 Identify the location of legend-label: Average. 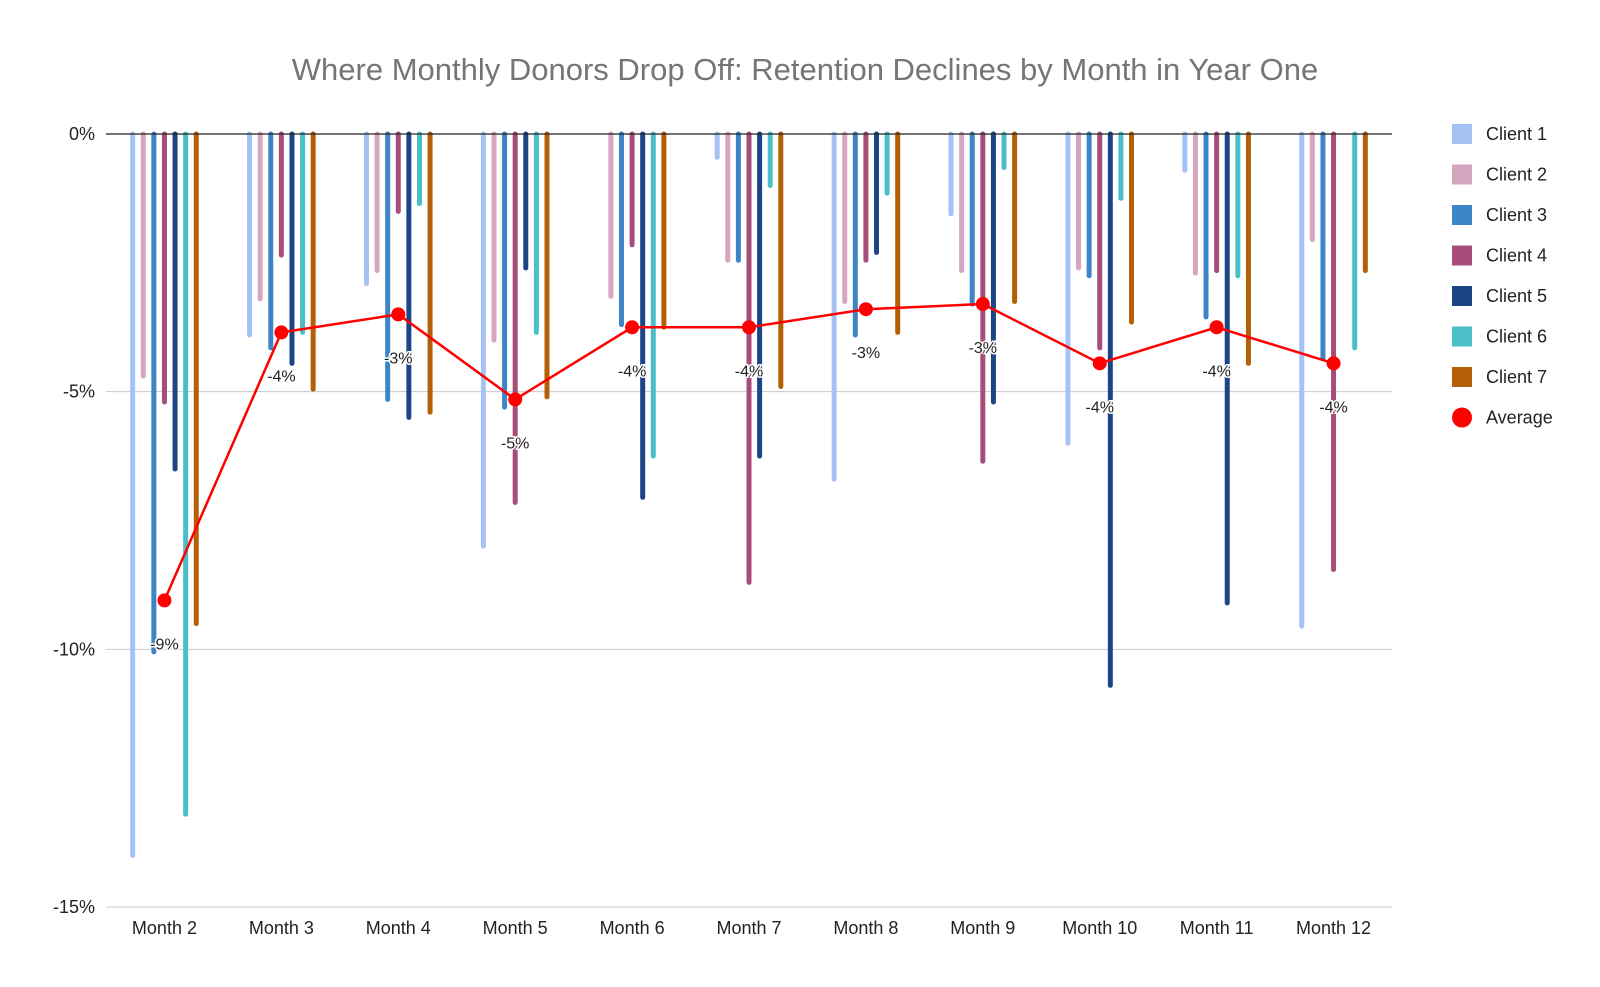
(1519, 418).